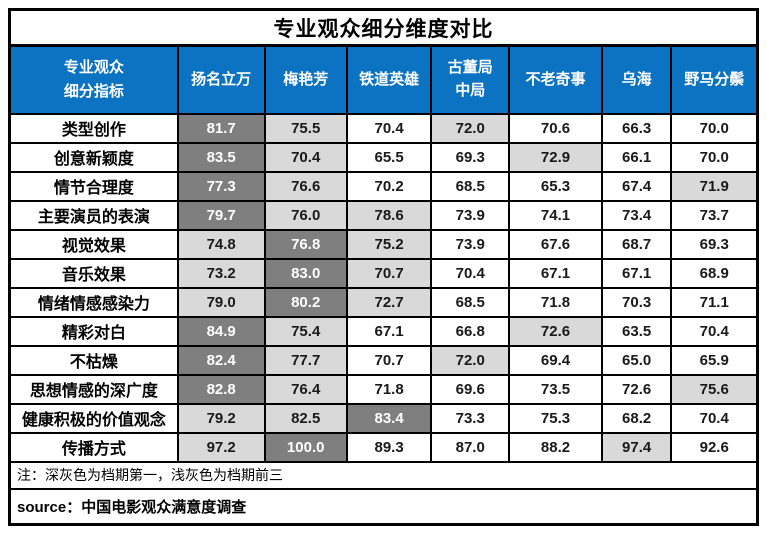 The image size is (767, 542). Describe the element at coordinates (221, 418) in the screenshot. I see `value-cell: 79.2` at that location.